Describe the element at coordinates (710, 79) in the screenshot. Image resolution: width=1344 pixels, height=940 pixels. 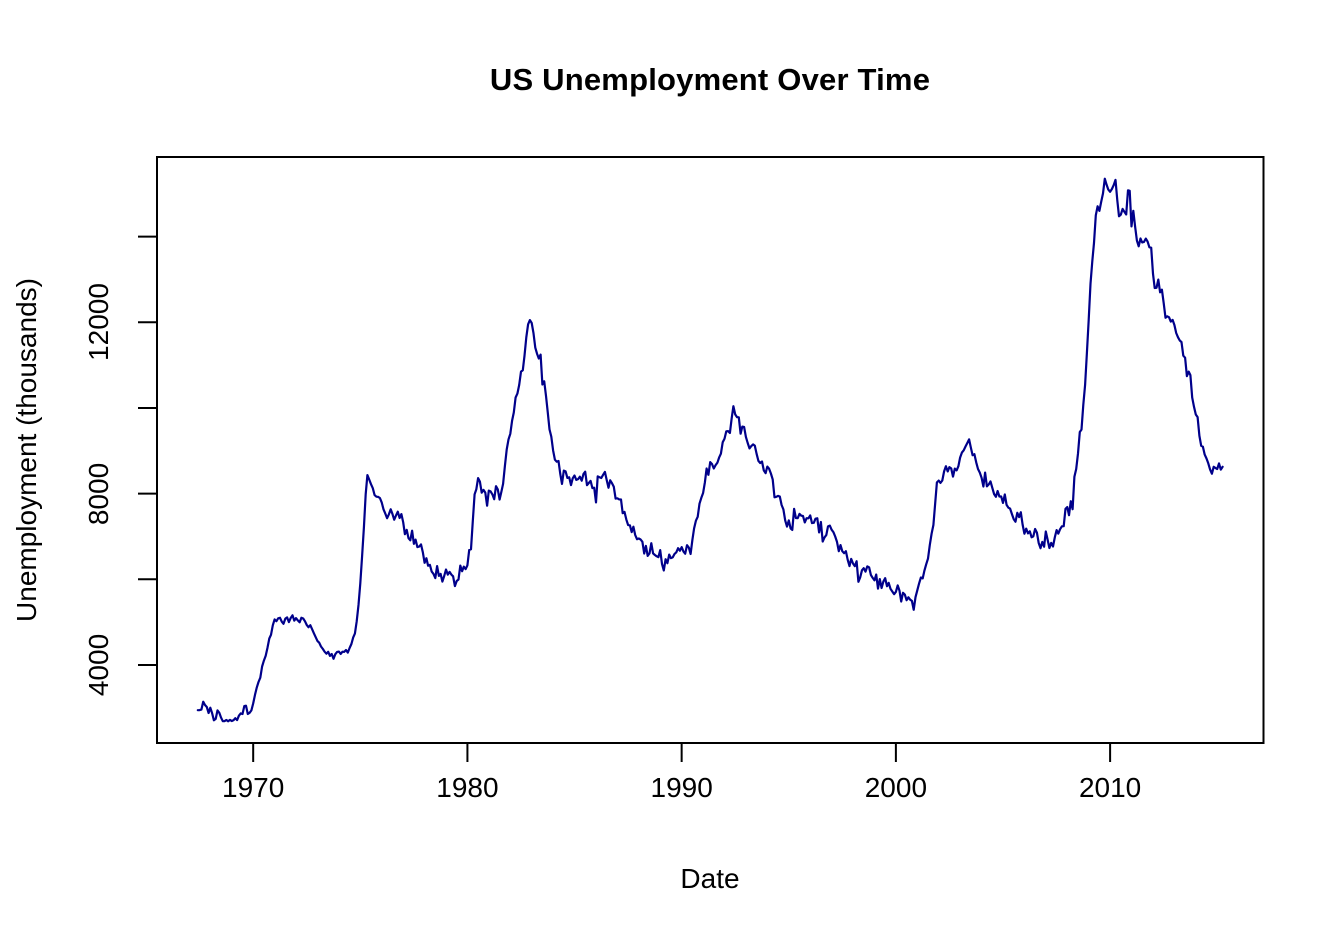
I see `chart-title: US Unemployment Over Time` at that location.